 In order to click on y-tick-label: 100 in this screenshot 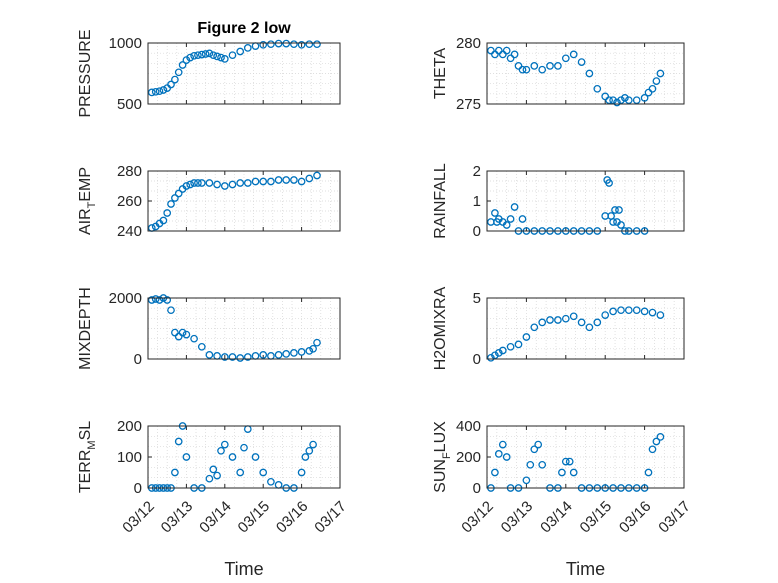, I will do `click(129, 457)`.